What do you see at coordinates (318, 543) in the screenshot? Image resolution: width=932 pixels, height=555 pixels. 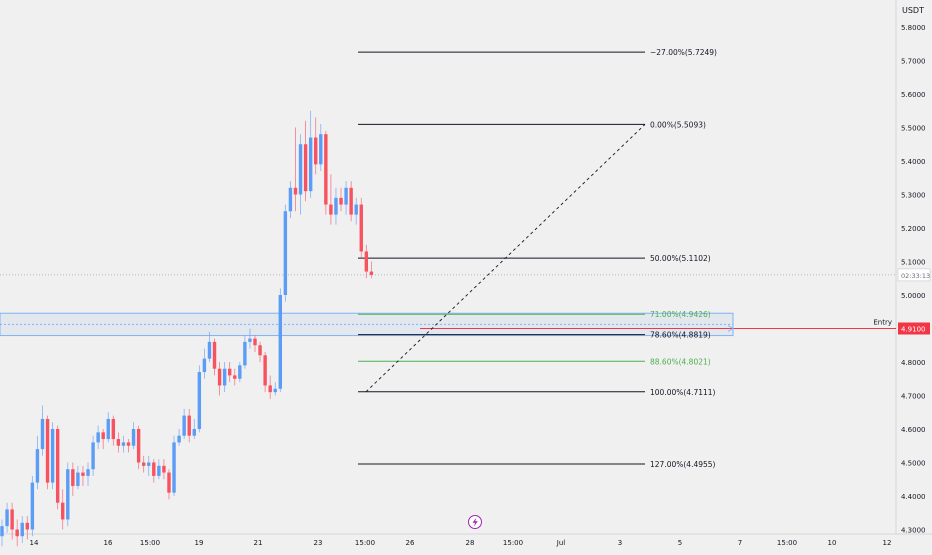 I see `x-tick-label: 23` at bounding box center [318, 543].